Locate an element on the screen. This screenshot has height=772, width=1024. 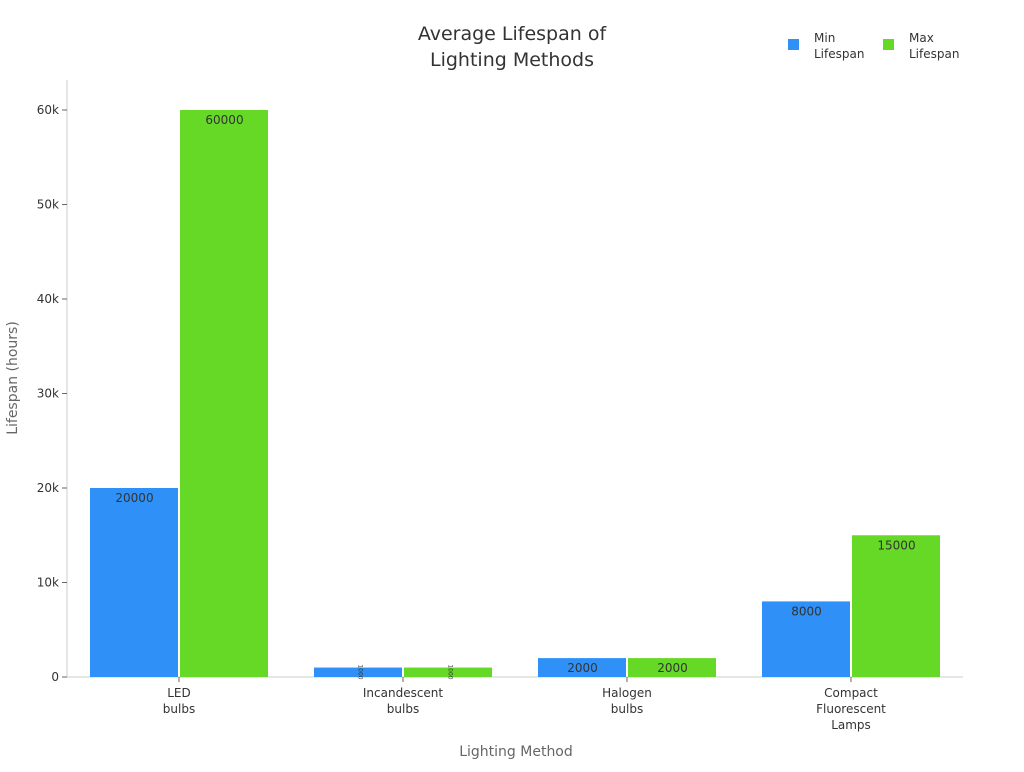
y-tick-label: 30k is located at coordinates (48, 394).